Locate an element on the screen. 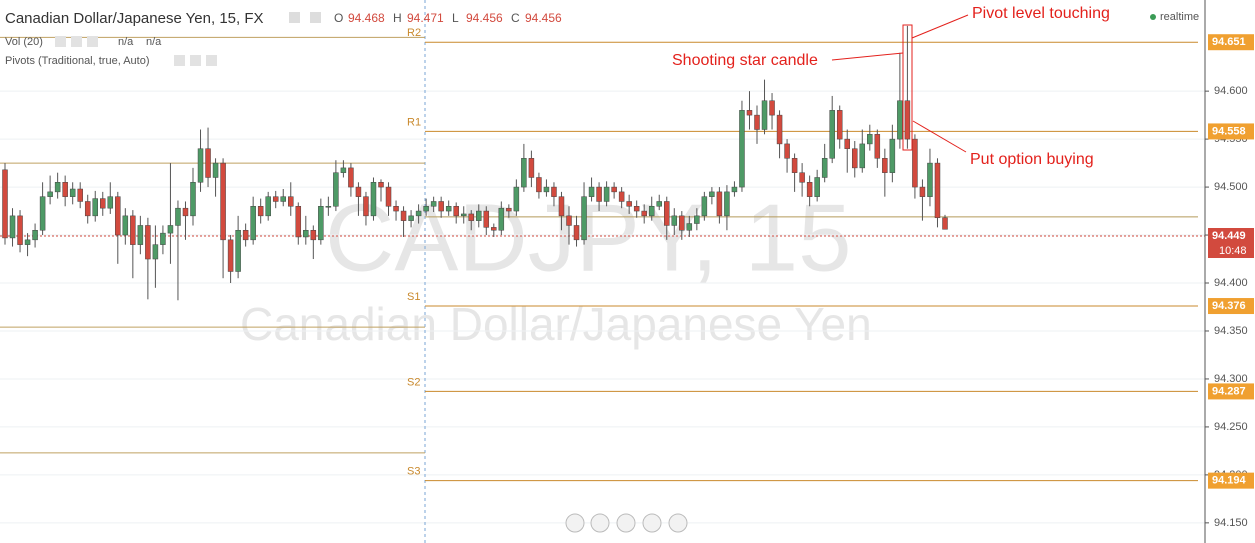 The width and height of the screenshot is (1255, 543). pivot-axis-label: 94.194 is located at coordinates (1229, 481).